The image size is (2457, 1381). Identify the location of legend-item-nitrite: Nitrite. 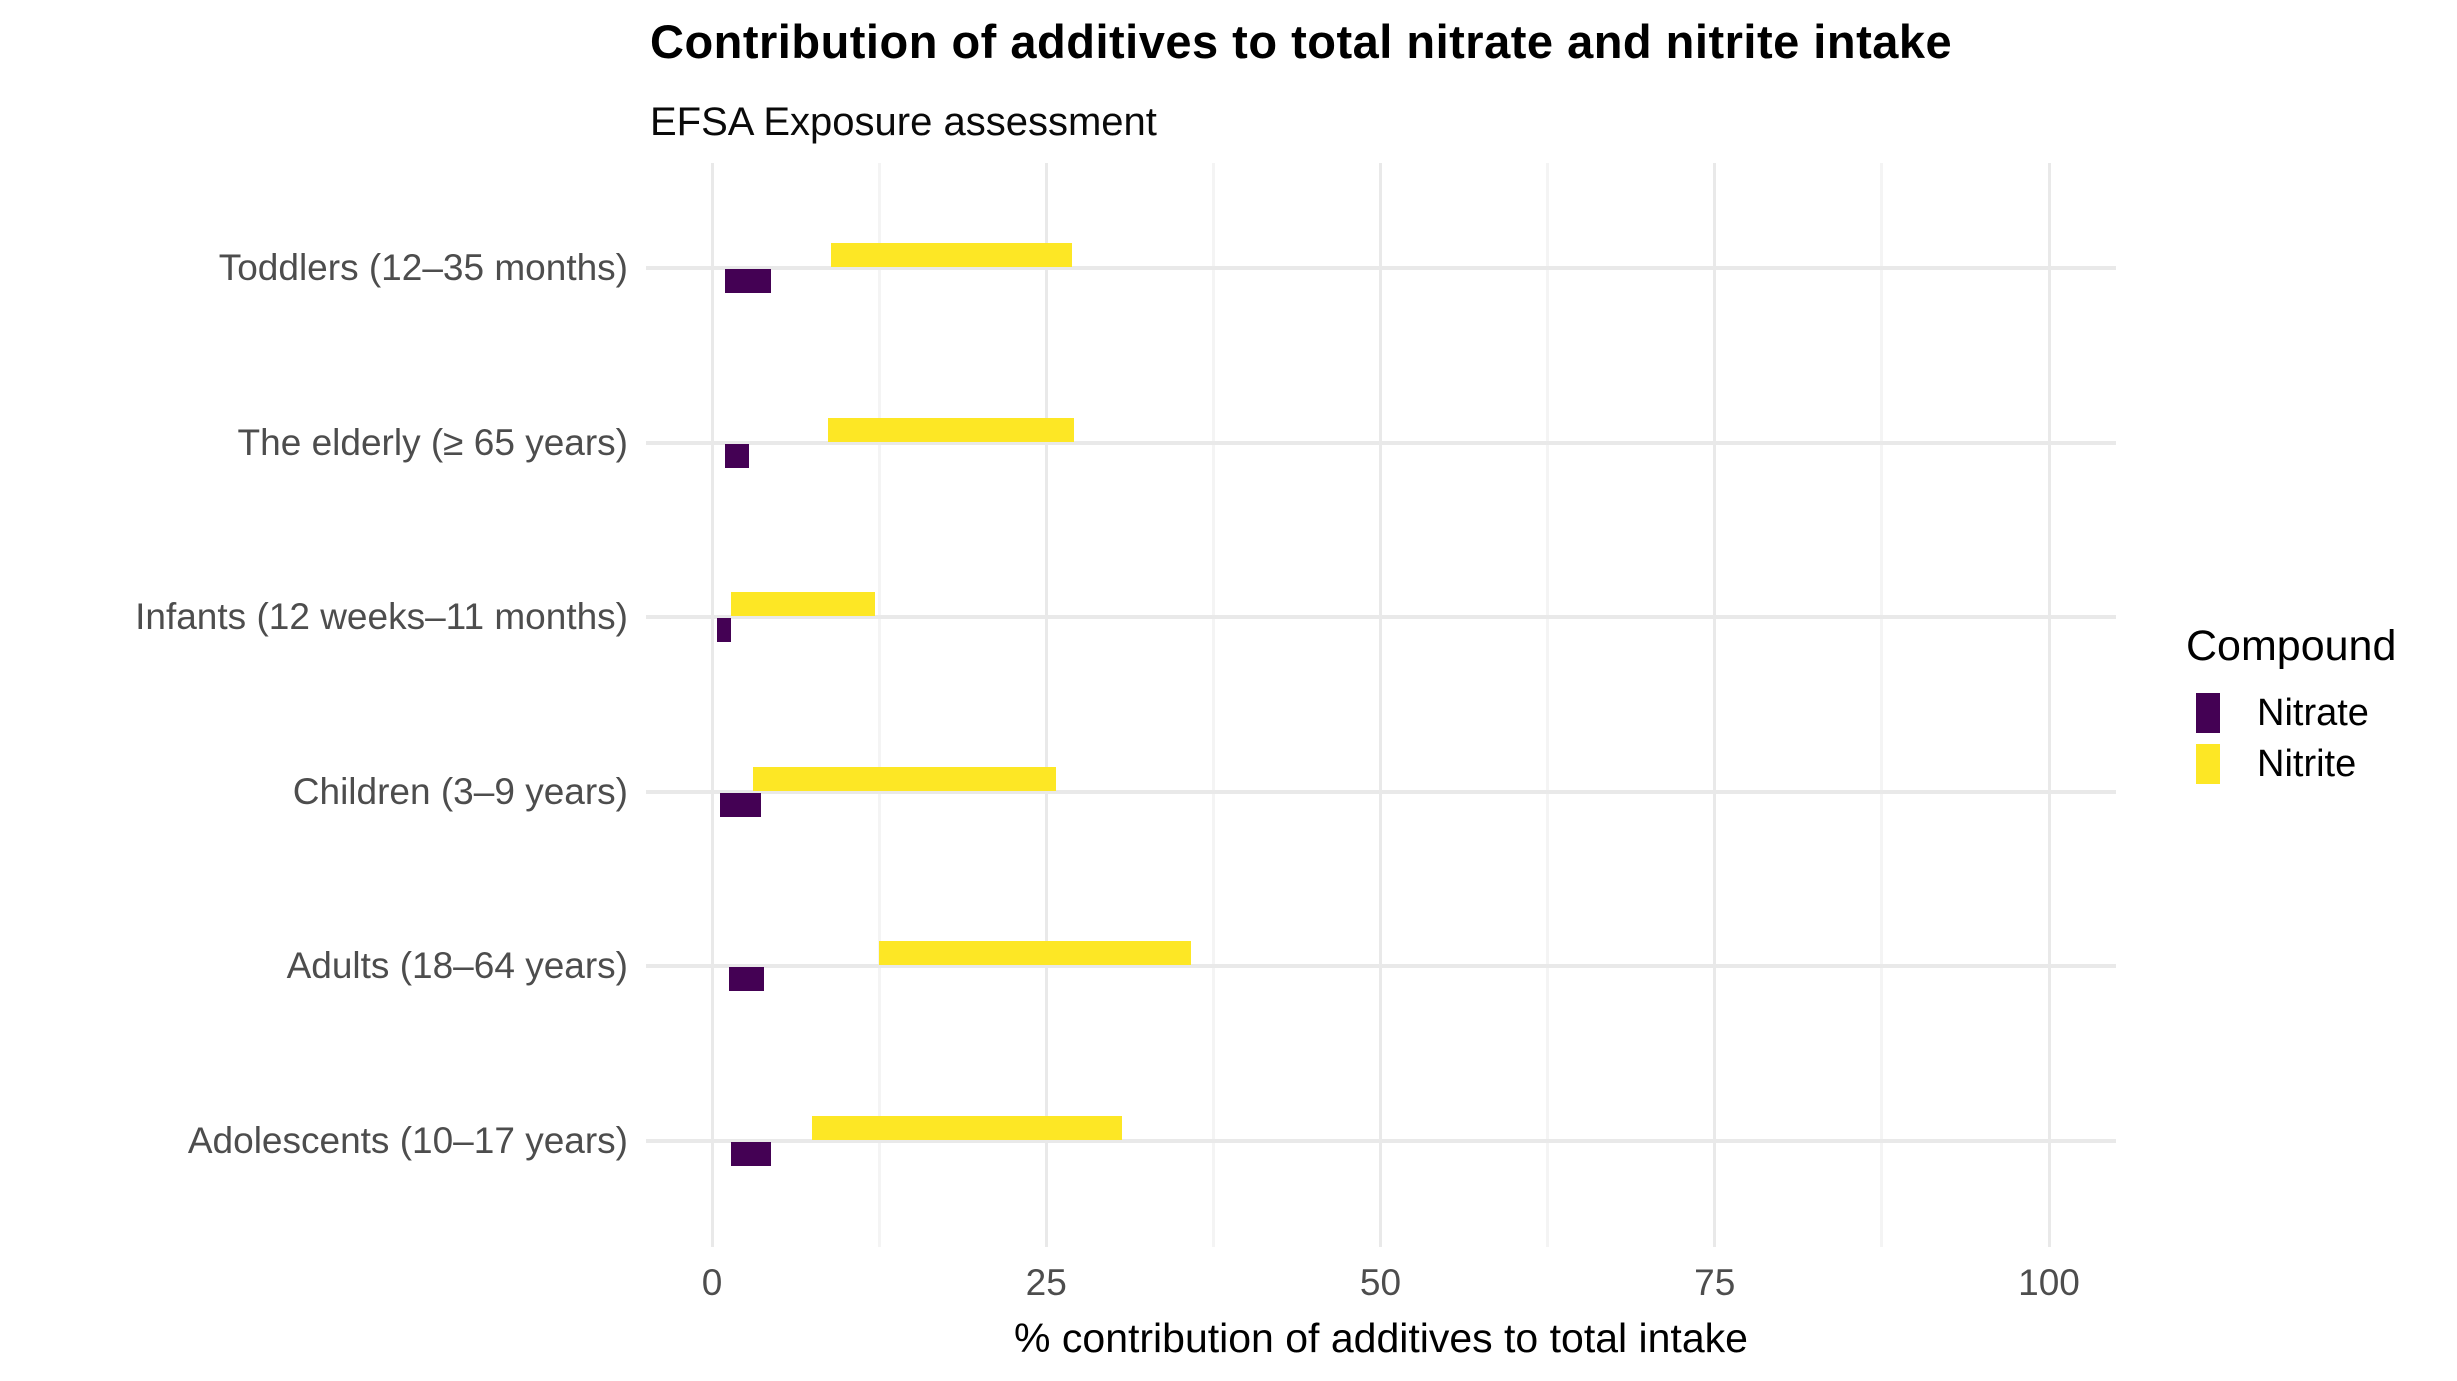
(2296, 763).